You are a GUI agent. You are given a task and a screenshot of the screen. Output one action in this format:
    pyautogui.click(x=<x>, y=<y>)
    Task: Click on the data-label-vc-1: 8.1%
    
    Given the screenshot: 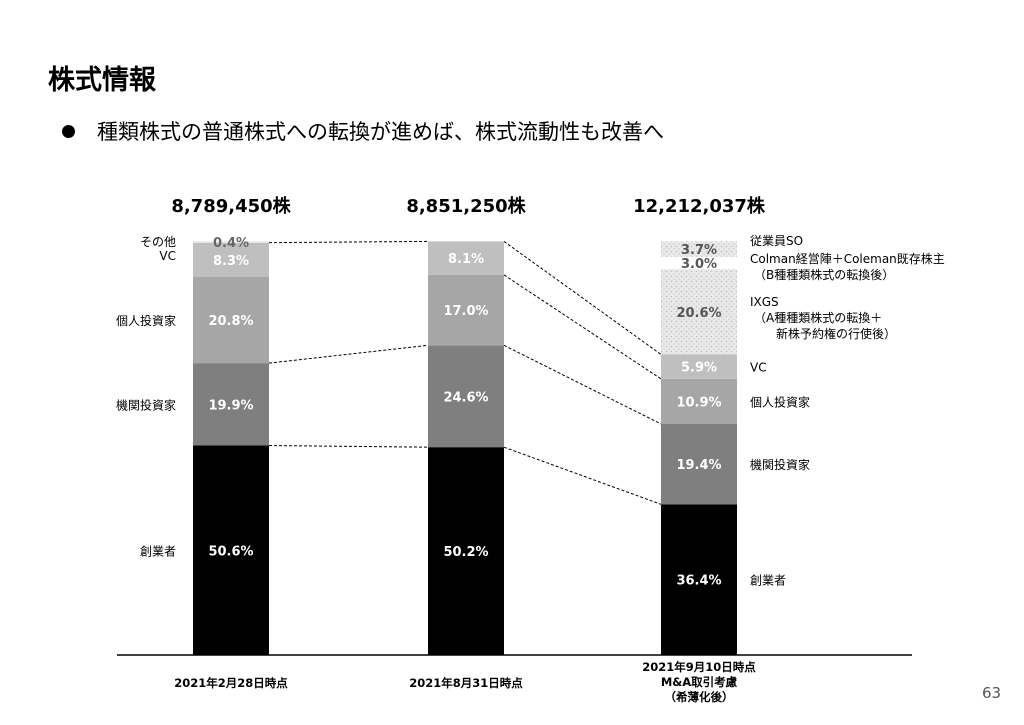 What is the action you would take?
    pyautogui.click(x=466, y=259)
    